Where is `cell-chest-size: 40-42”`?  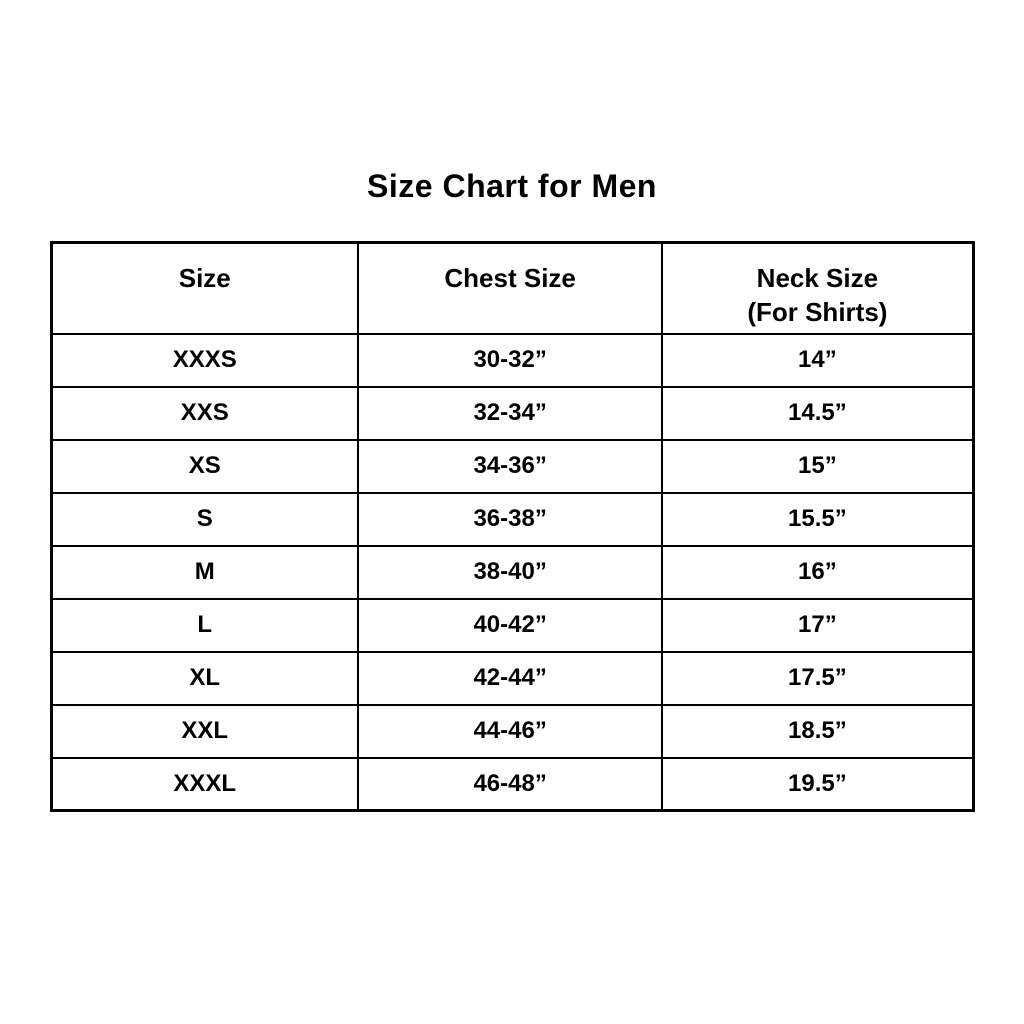 cell-chest-size: 40-42” is located at coordinates (510, 625).